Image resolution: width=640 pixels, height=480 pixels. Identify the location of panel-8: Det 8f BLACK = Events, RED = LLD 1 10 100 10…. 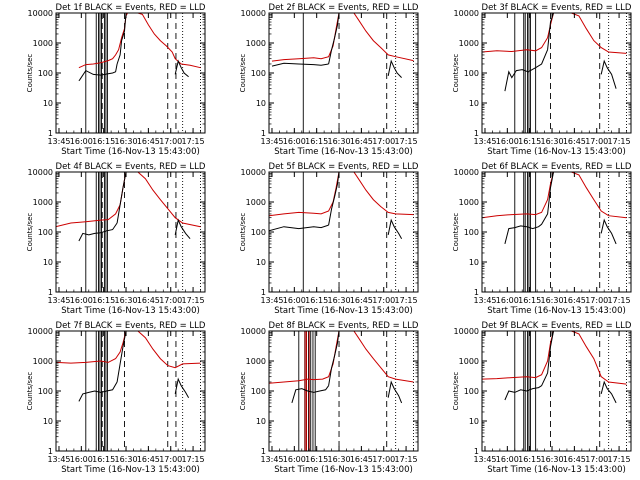
(329, 398).